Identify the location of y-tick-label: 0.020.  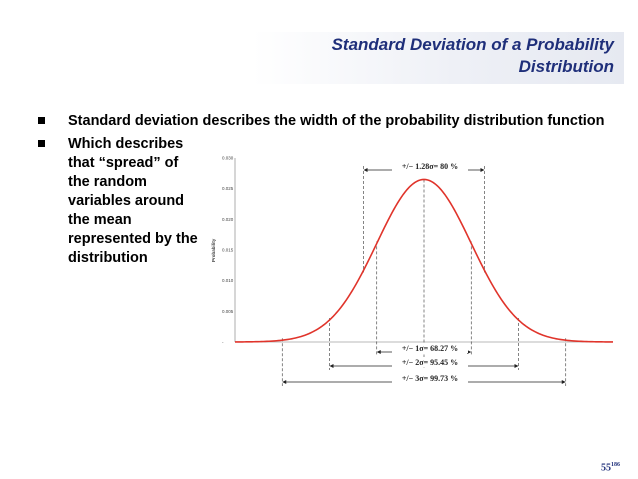
(228, 219).